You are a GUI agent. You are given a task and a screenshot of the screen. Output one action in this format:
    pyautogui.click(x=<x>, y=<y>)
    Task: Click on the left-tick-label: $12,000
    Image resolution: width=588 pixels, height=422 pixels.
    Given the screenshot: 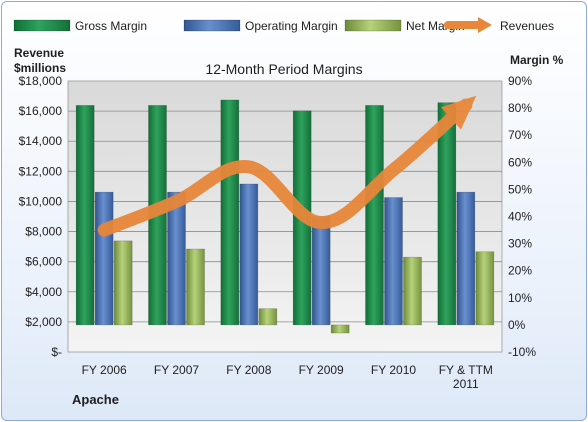 What is the action you would take?
    pyautogui.click(x=41, y=171)
    